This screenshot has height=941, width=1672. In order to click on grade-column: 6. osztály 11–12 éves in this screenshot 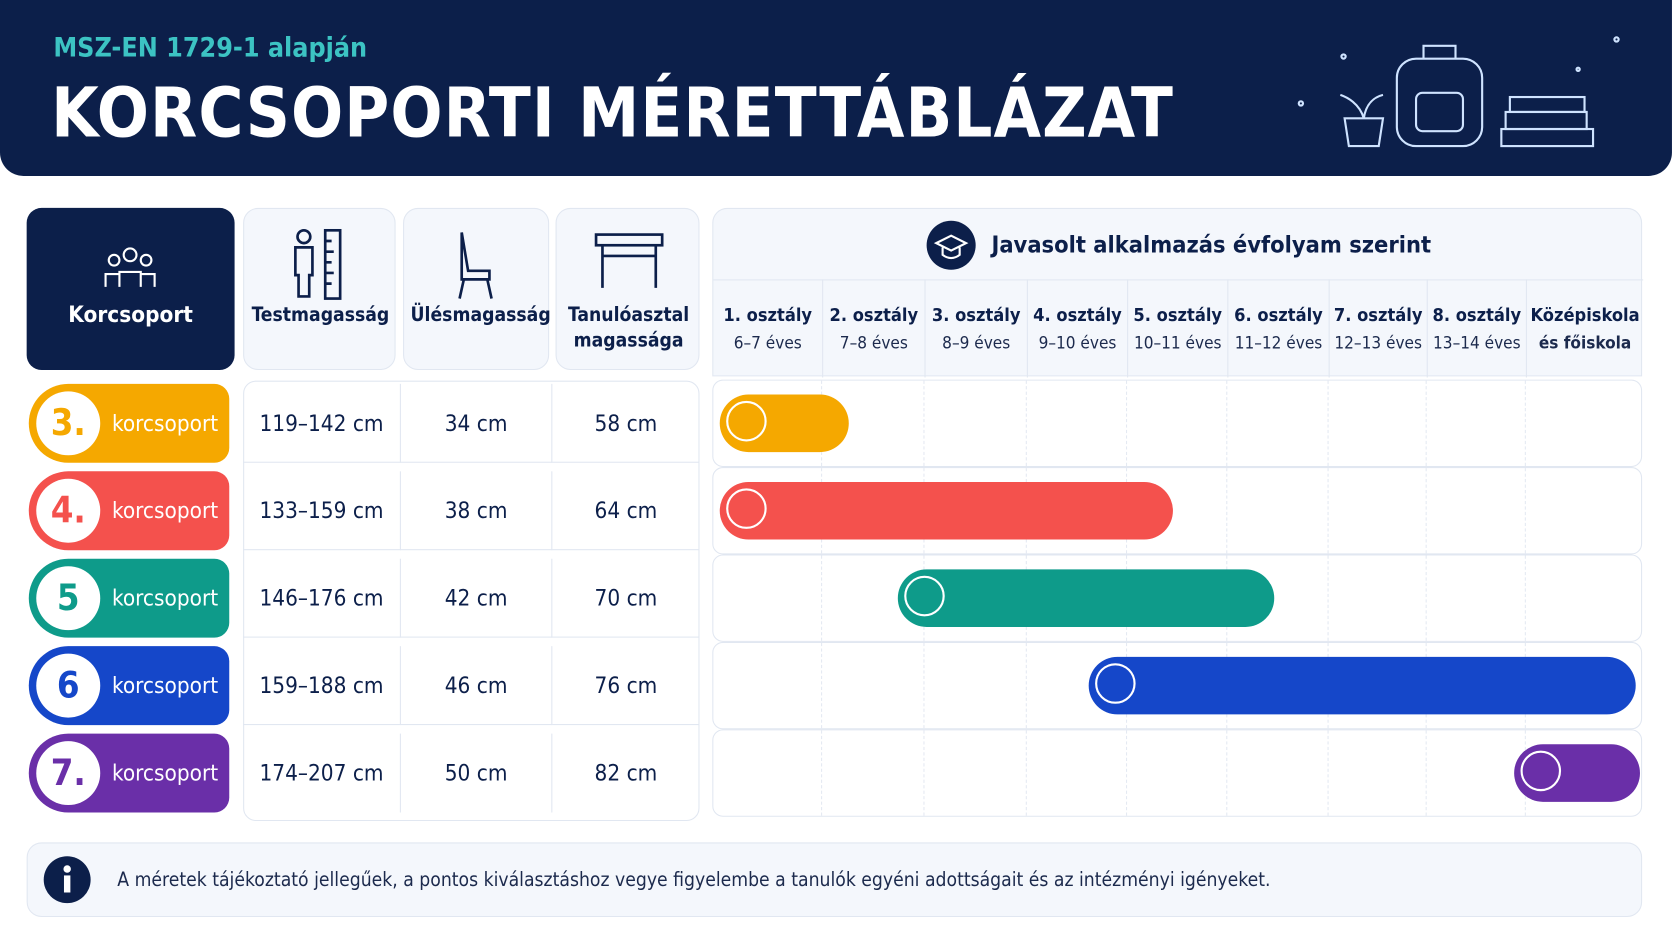, I will do `click(1278, 328)`.